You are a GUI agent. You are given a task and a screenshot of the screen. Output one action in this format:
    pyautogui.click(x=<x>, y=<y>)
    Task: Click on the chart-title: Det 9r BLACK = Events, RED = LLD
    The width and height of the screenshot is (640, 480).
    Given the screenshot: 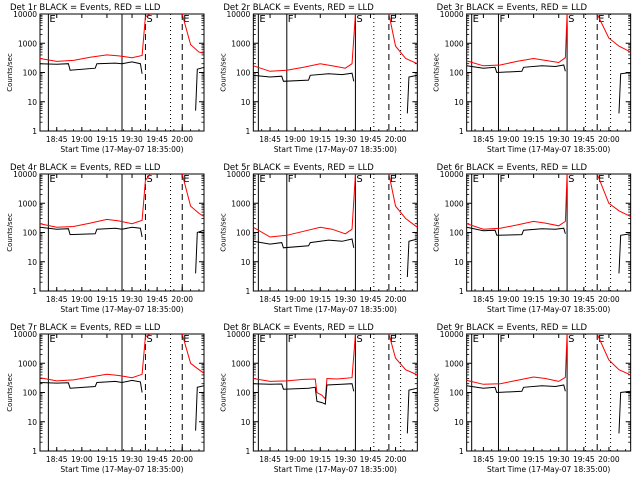 What is the action you would take?
    pyautogui.click(x=512, y=328)
    